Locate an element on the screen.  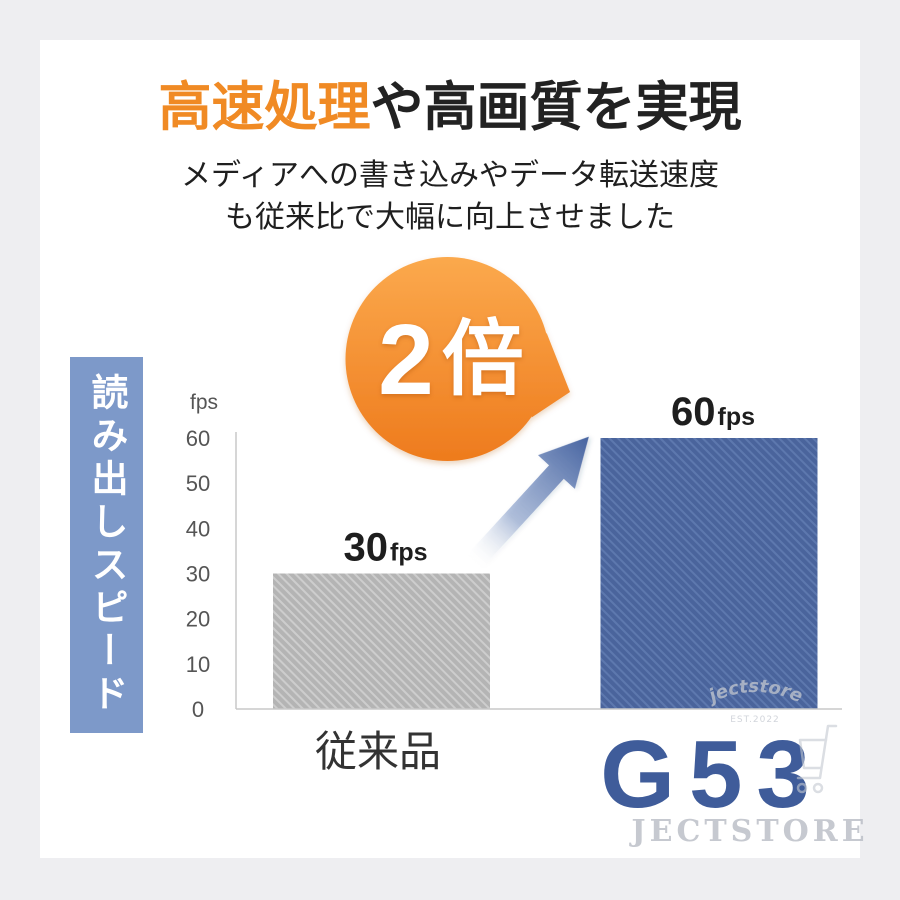
value-label-conventional: 30fps is located at coordinates (386, 548).